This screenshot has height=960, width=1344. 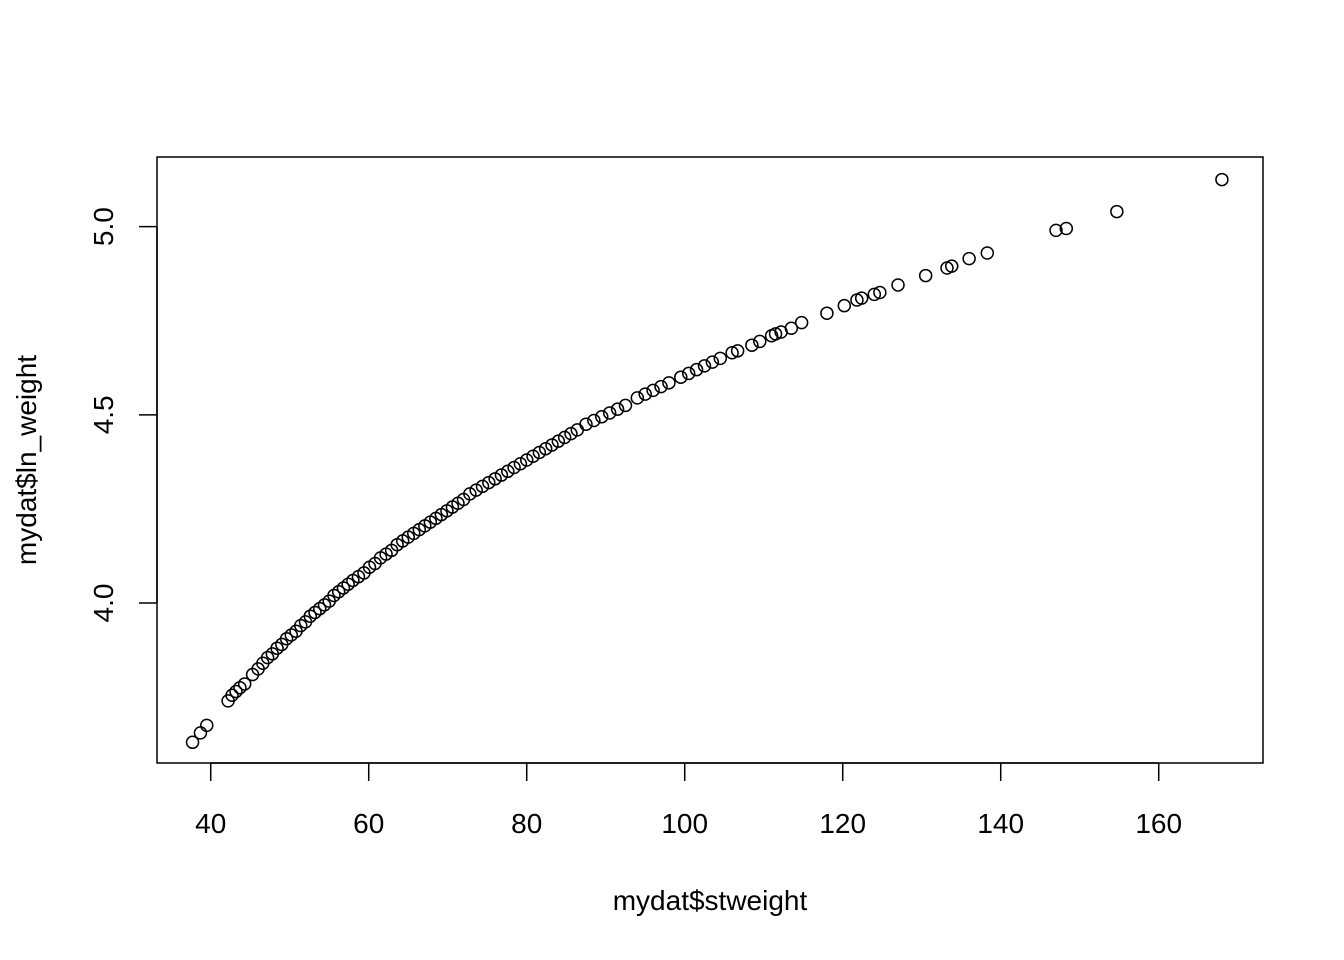 What do you see at coordinates (123, 415) in the screenshot?
I see `y-axis: 4.0 4.5 5.0` at bounding box center [123, 415].